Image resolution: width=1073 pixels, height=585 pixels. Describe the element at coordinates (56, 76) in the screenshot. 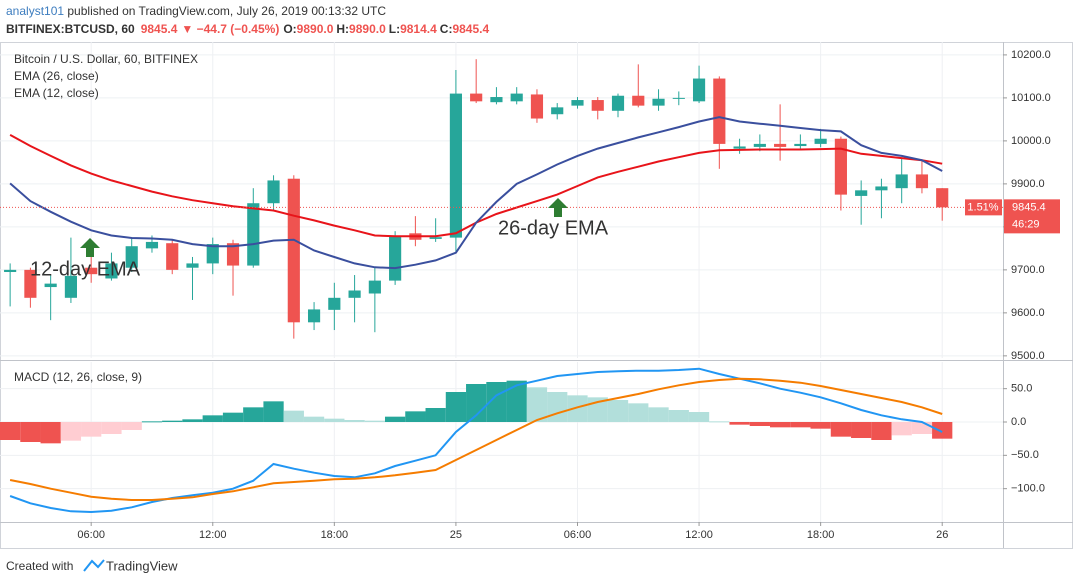

I see `legend-entry: EMA (26, close)` at that location.